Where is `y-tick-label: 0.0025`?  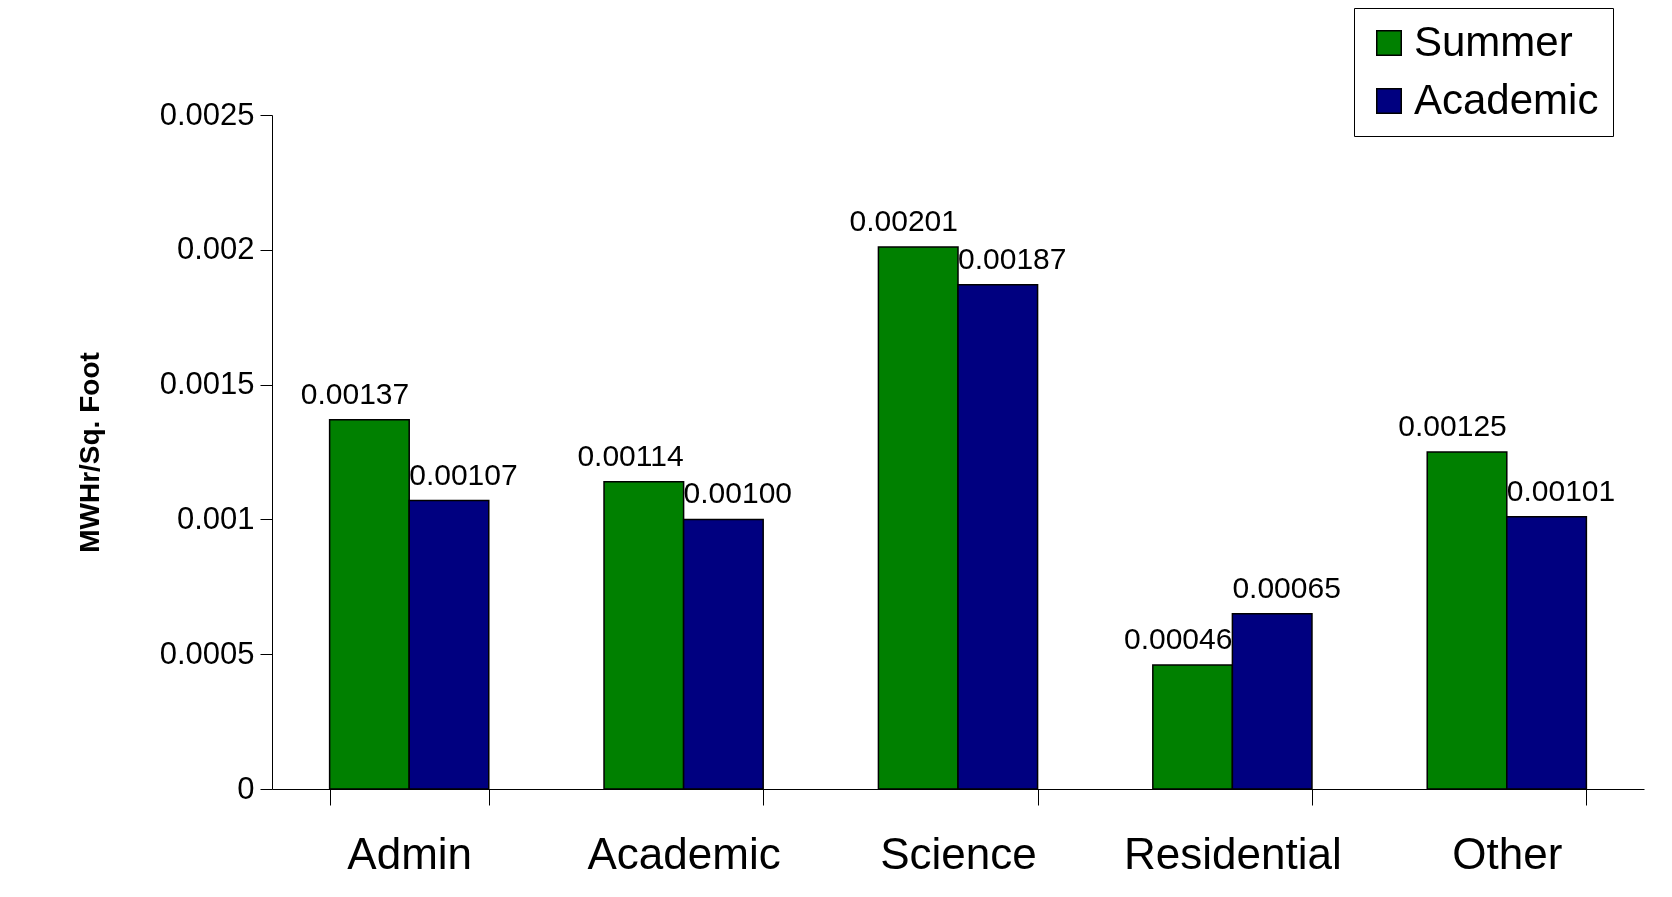 y-tick-label: 0.0025 is located at coordinates (207, 114).